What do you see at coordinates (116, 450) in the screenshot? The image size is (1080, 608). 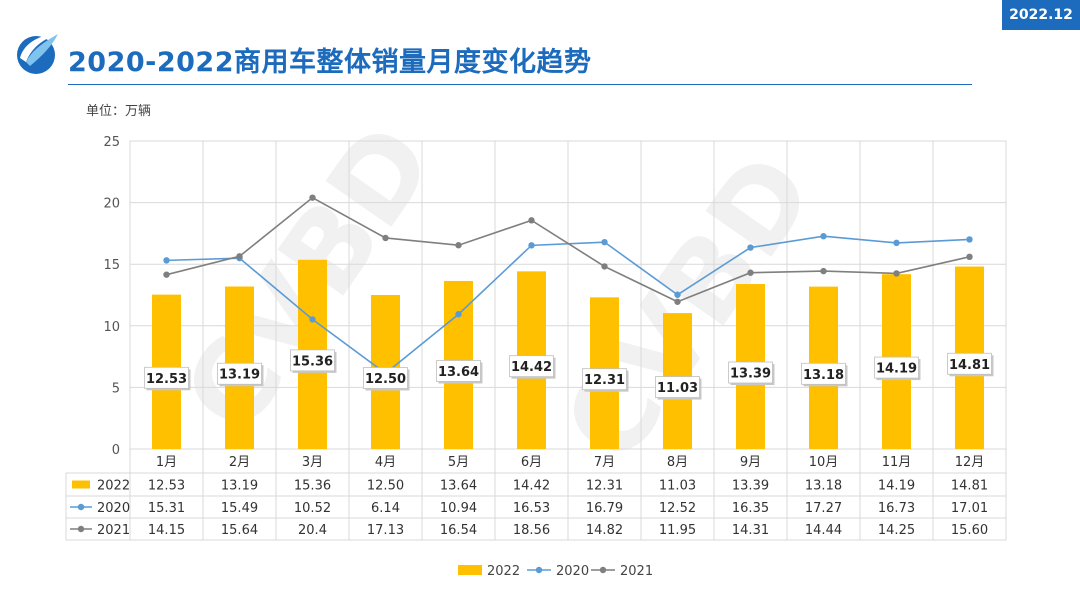 I see `y-tick-label: 0` at bounding box center [116, 450].